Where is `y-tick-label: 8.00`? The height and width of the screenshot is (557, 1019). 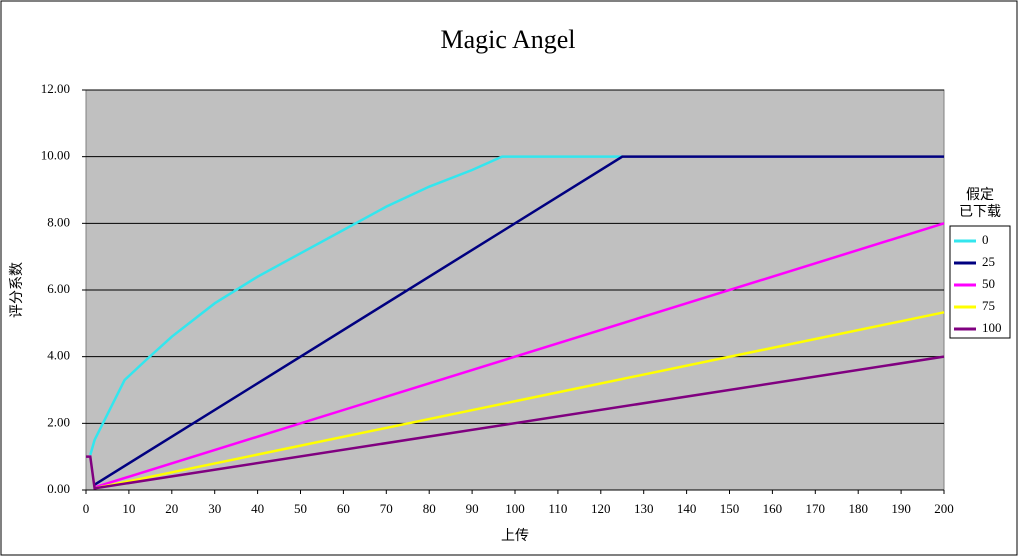 y-tick-label: 8.00 is located at coordinates (58, 221).